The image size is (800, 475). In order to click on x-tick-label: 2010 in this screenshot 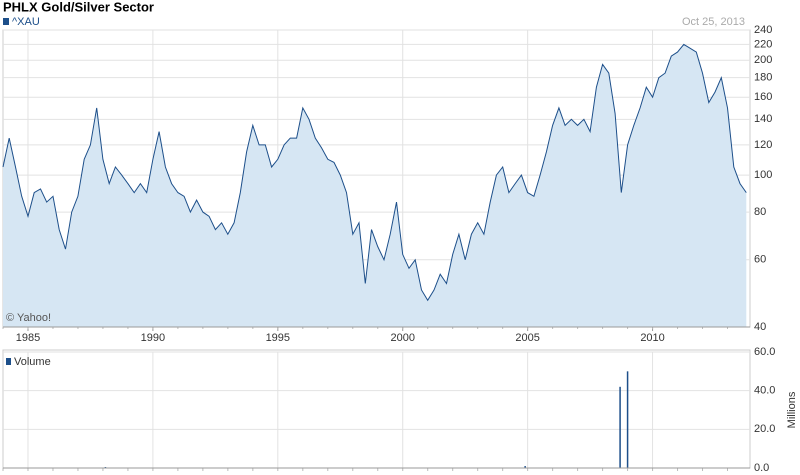, I will do `click(652, 338)`.